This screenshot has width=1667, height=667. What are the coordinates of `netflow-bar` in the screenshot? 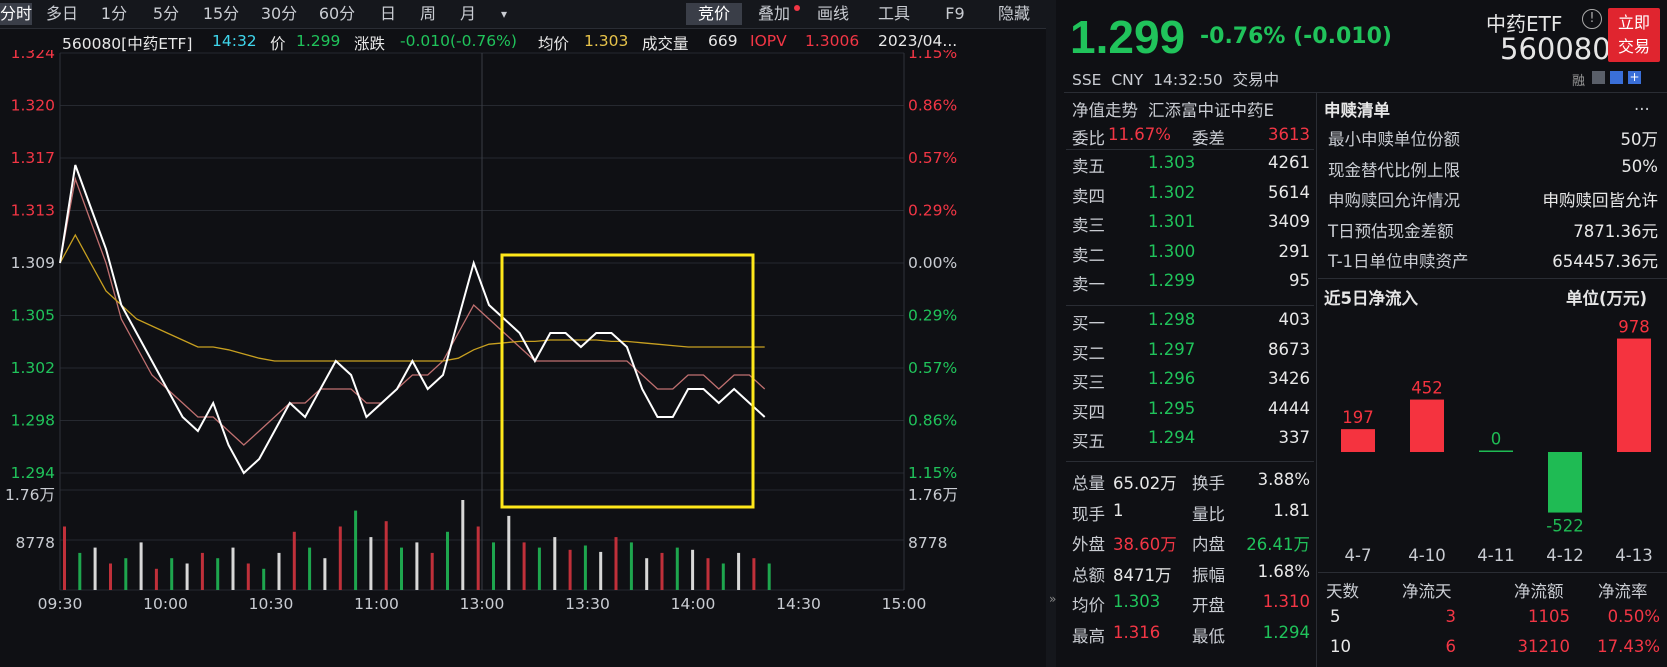 It's located at (1565, 482).